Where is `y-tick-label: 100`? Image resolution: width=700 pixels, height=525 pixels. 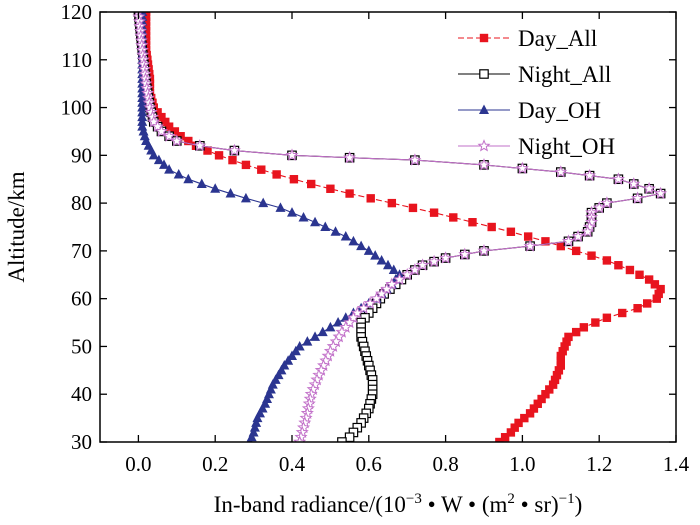
y-tick-label: 100 is located at coordinates (77, 108).